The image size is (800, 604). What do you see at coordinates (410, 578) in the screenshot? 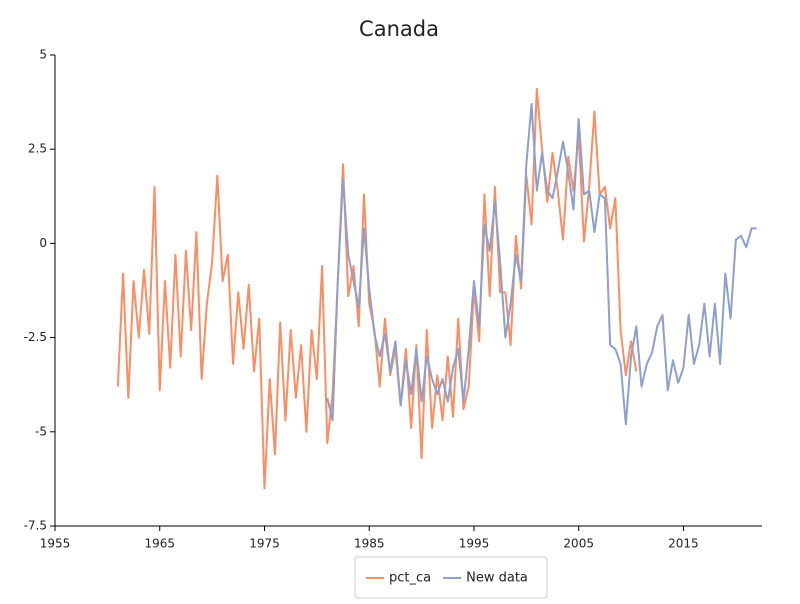
I see `legend-label: pct_ca` at bounding box center [410, 578].